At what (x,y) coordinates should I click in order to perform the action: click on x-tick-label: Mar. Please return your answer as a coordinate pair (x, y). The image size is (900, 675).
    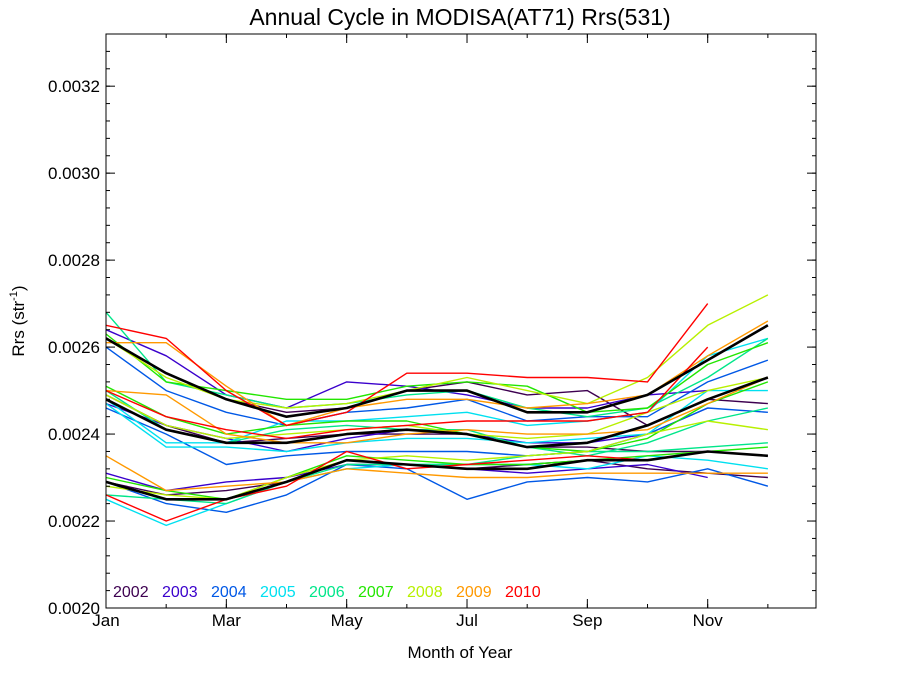
    Looking at the image, I should click on (227, 620).